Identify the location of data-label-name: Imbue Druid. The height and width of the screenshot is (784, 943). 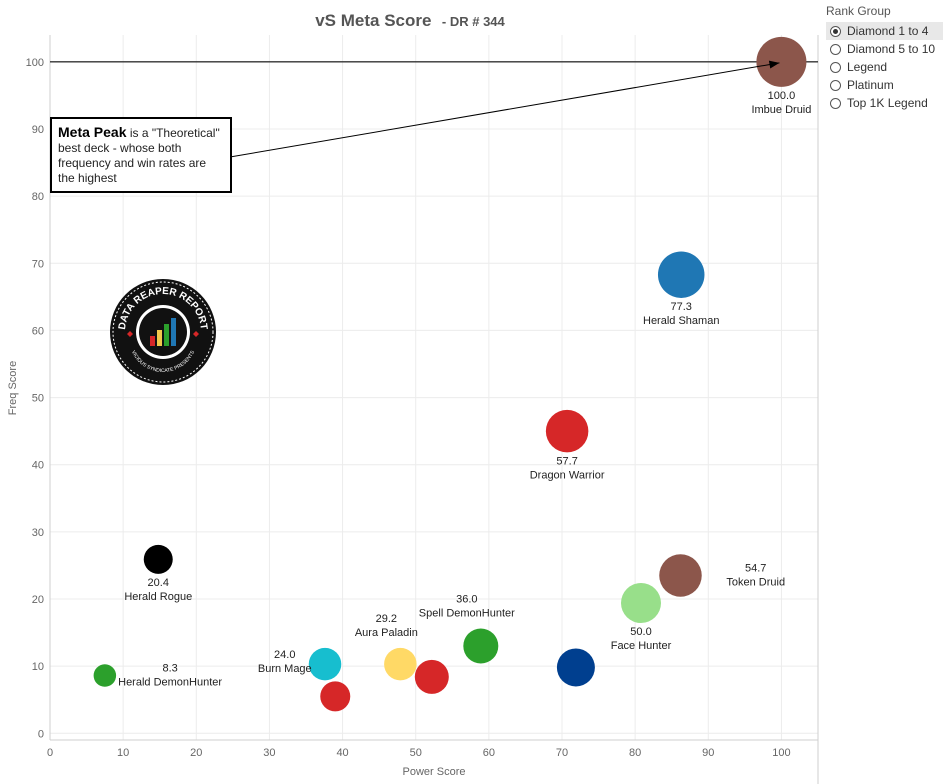
(781, 110).